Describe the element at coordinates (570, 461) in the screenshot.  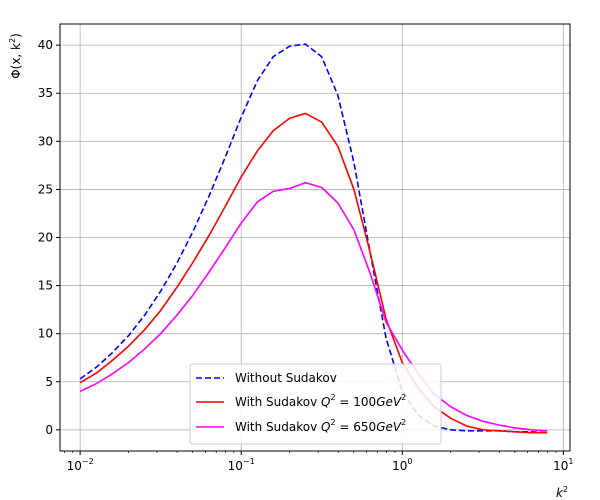
I see `x-tick-exponent: 1` at that location.